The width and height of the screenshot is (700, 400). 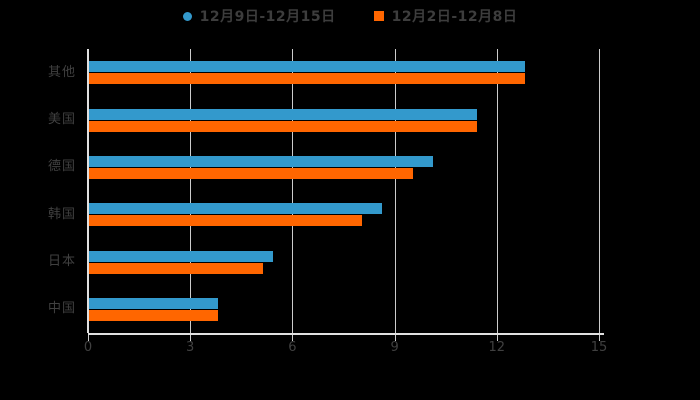 What do you see at coordinates (346, 334) in the screenshot?
I see `x-axis-line` at bounding box center [346, 334].